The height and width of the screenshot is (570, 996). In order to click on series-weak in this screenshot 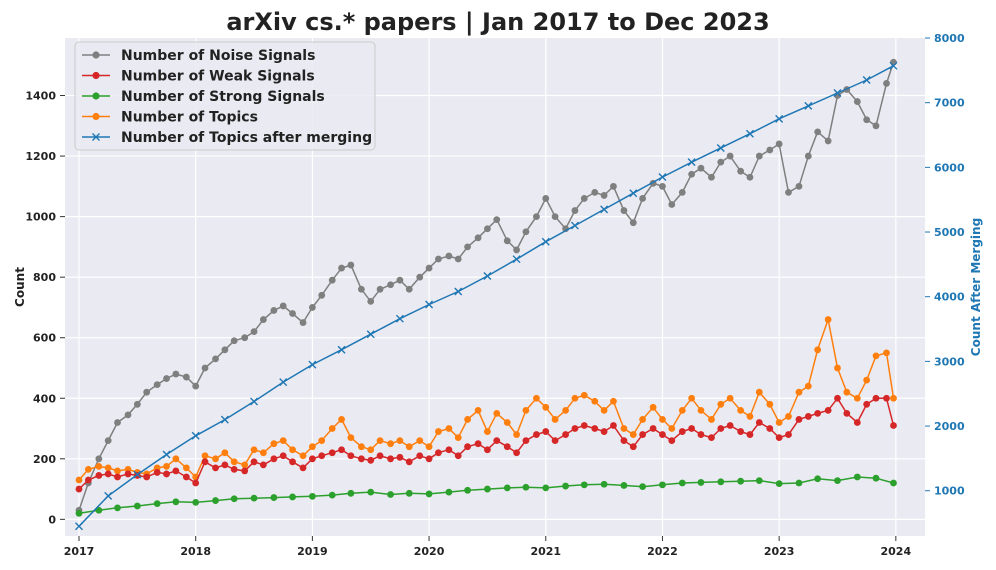, I will do `click(486, 443)`.